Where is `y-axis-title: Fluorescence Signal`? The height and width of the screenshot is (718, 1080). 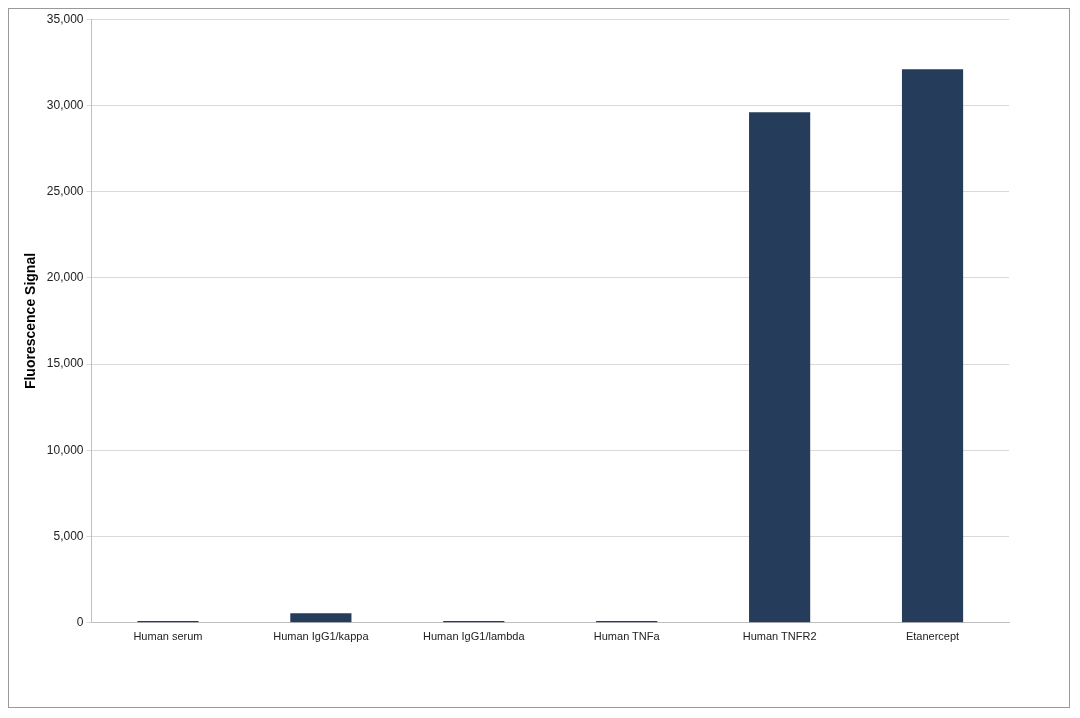
y-axis-title: Fluorescence Signal is located at coordinates (30, 321).